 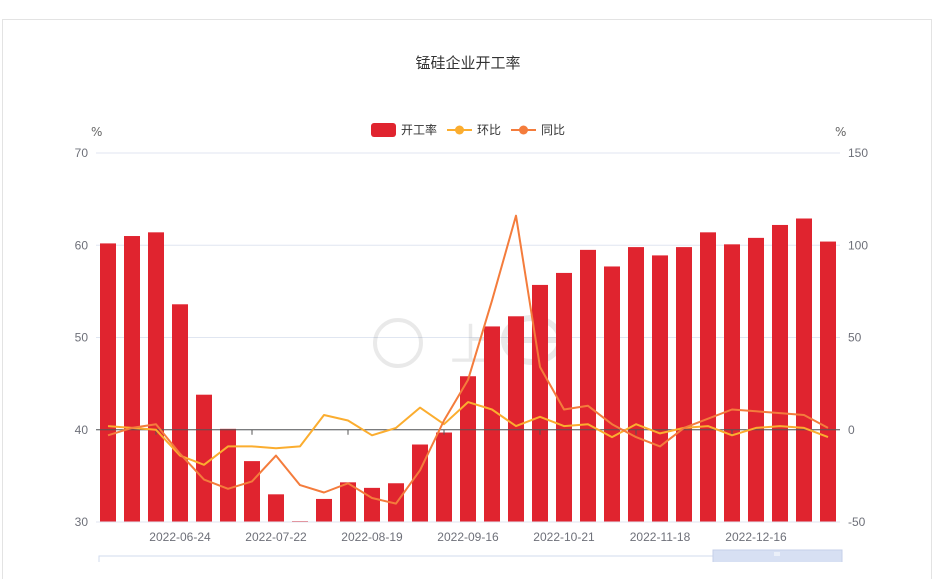 I want to click on legend-label: 环比, so click(x=489, y=130).